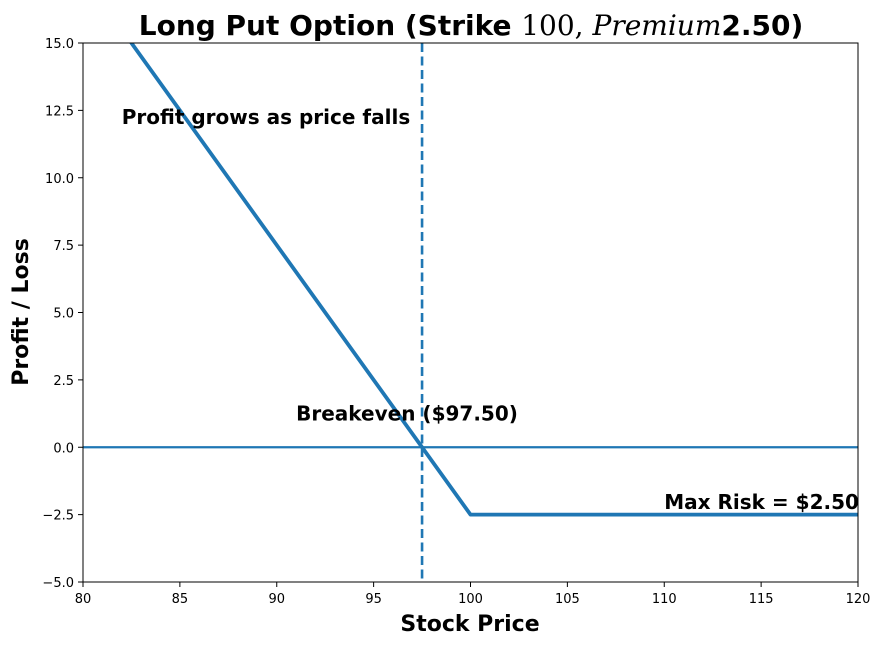  Describe the element at coordinates (21, 312) in the screenshot. I see `y-axis-label: Profit / Loss` at that location.